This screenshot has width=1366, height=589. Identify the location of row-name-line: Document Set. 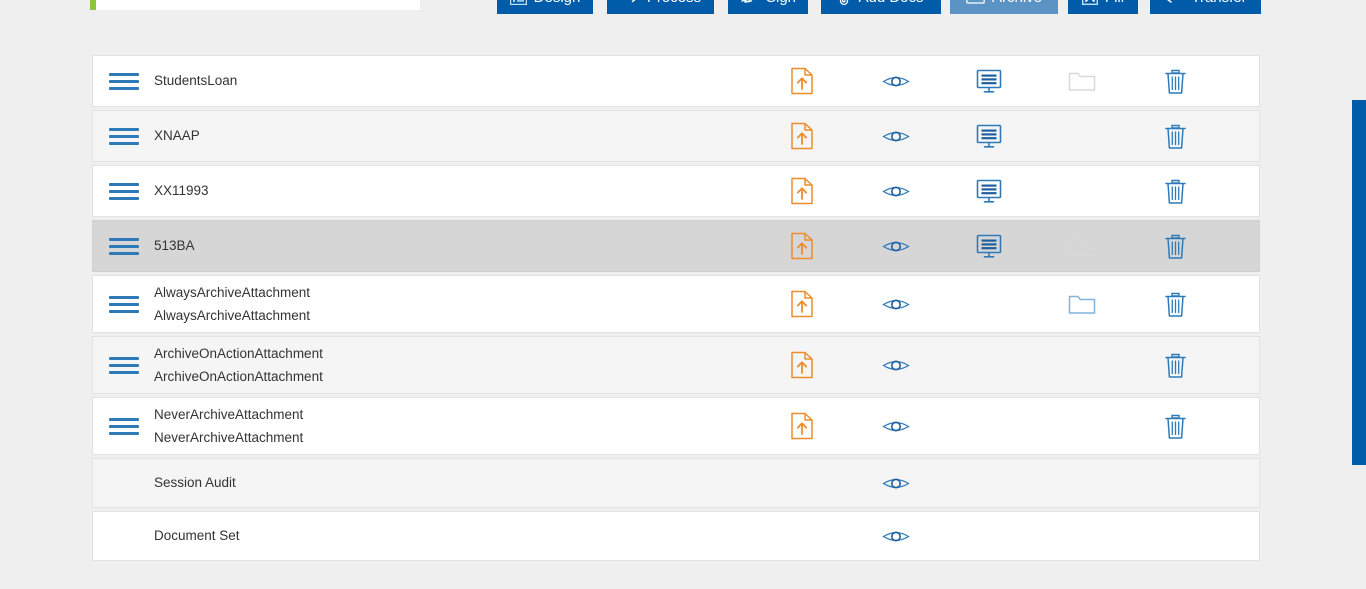
(197, 536).